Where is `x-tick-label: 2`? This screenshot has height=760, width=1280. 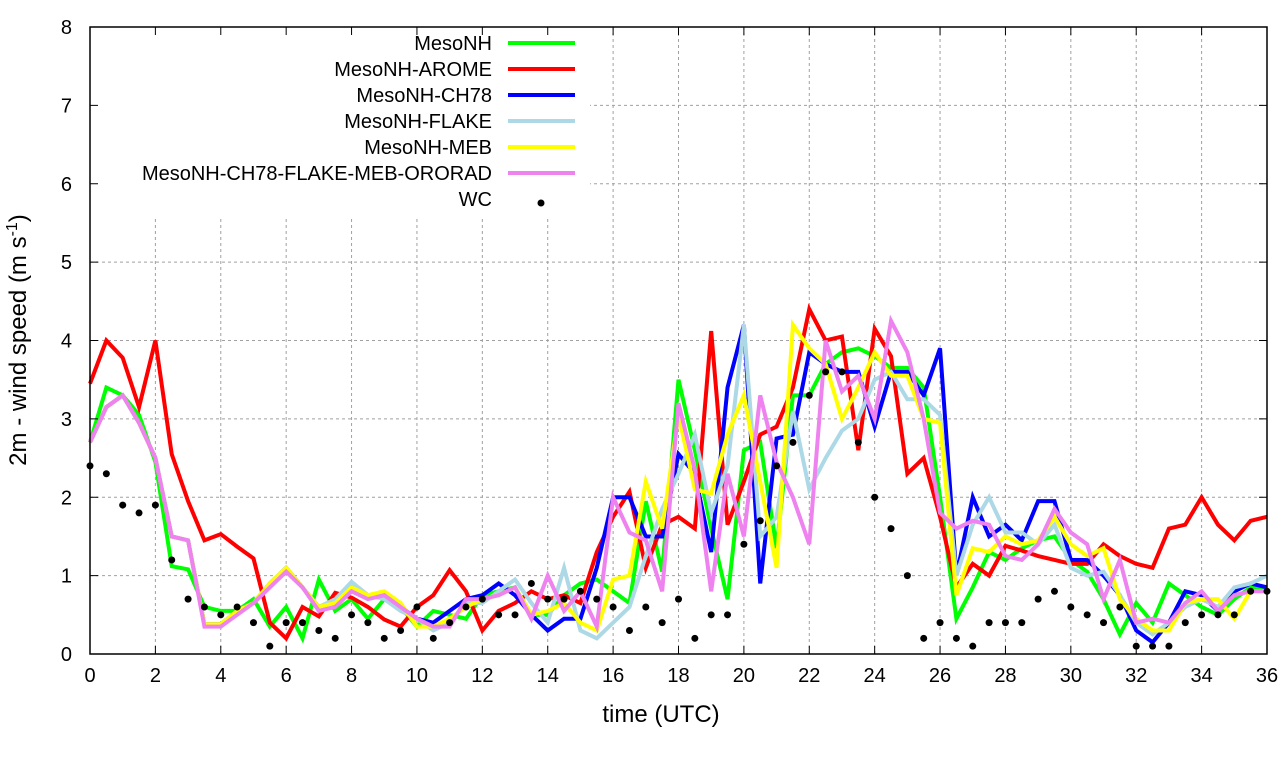
x-tick-label: 2 is located at coordinates (155, 676).